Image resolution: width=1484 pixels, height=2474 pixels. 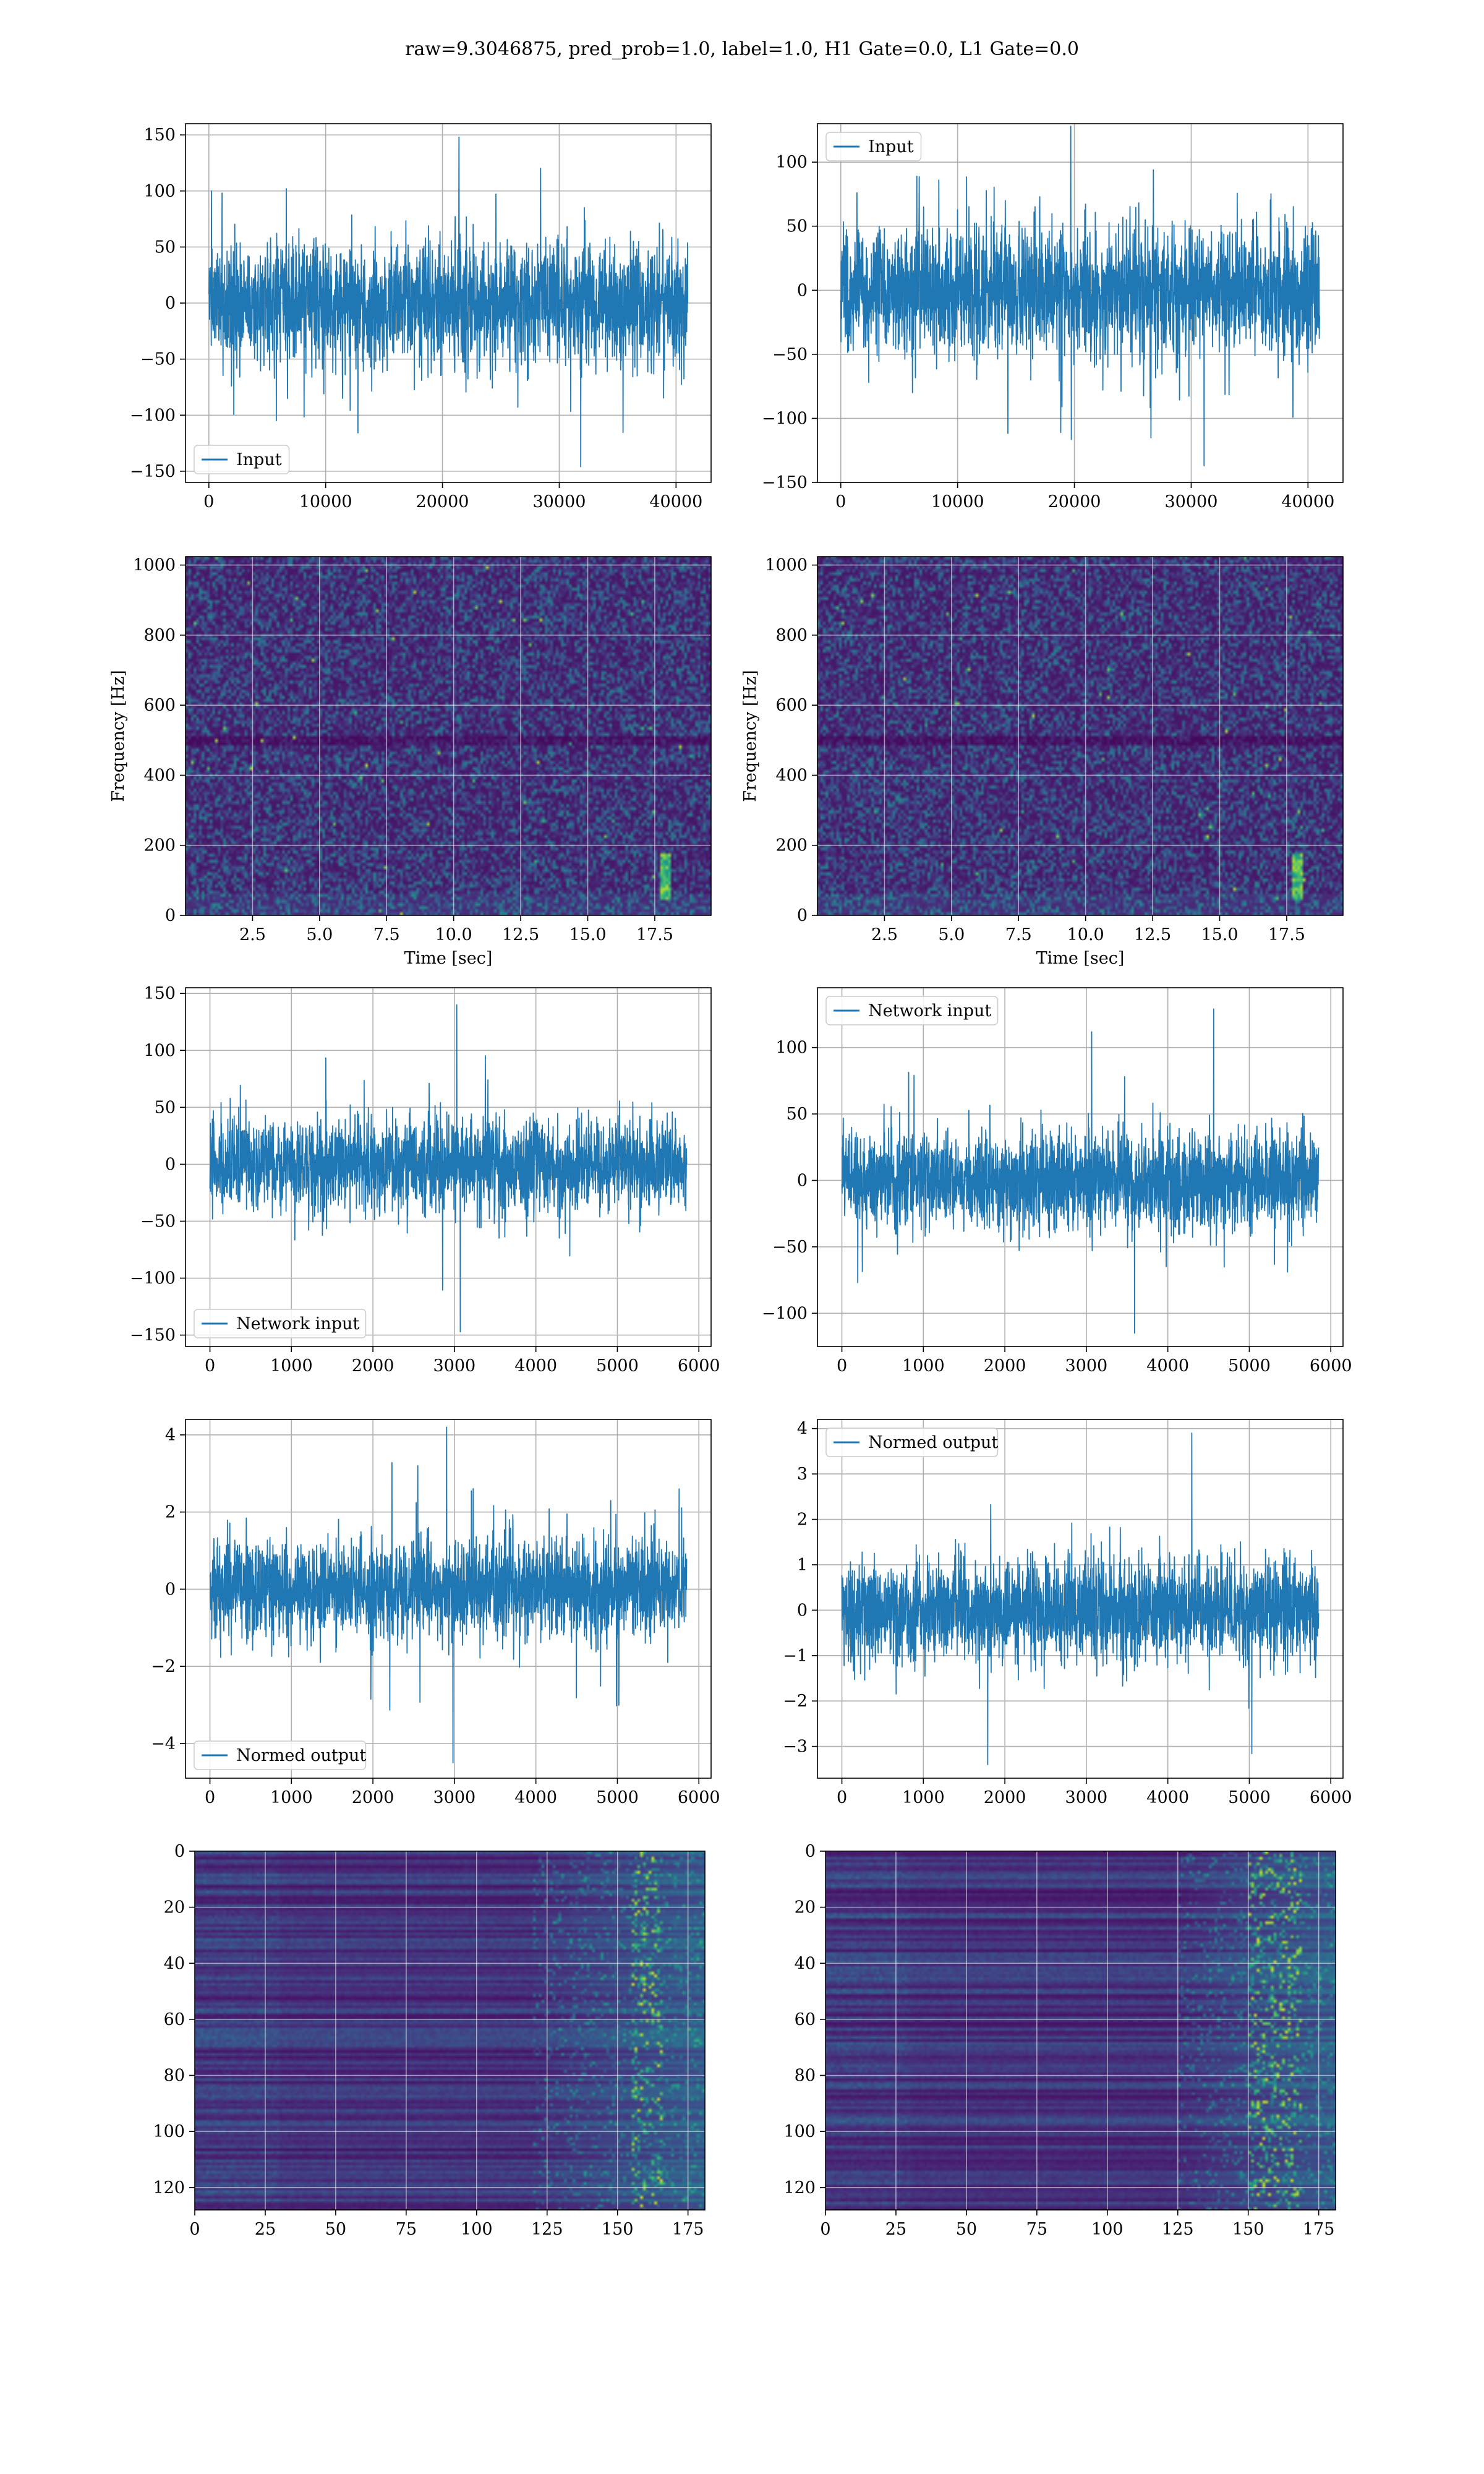 I want to click on y-tick-label: 150, so click(x=159, y=135).